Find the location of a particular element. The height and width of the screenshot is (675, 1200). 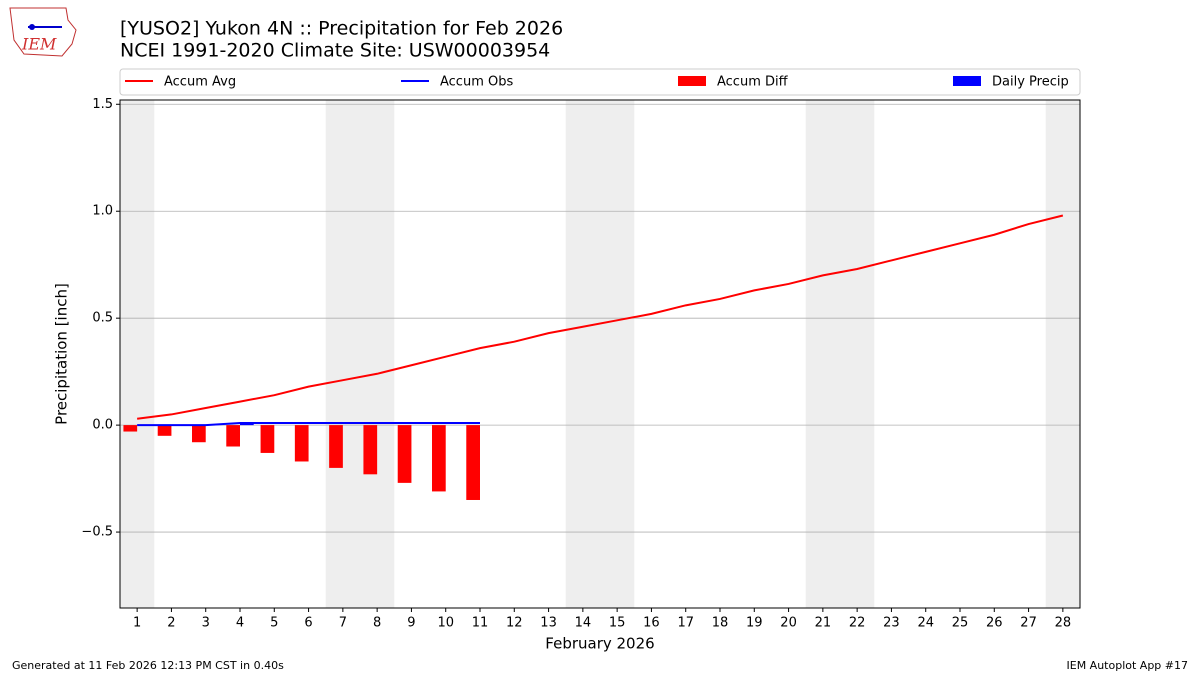

x-tick-label: 5 is located at coordinates (274, 623).